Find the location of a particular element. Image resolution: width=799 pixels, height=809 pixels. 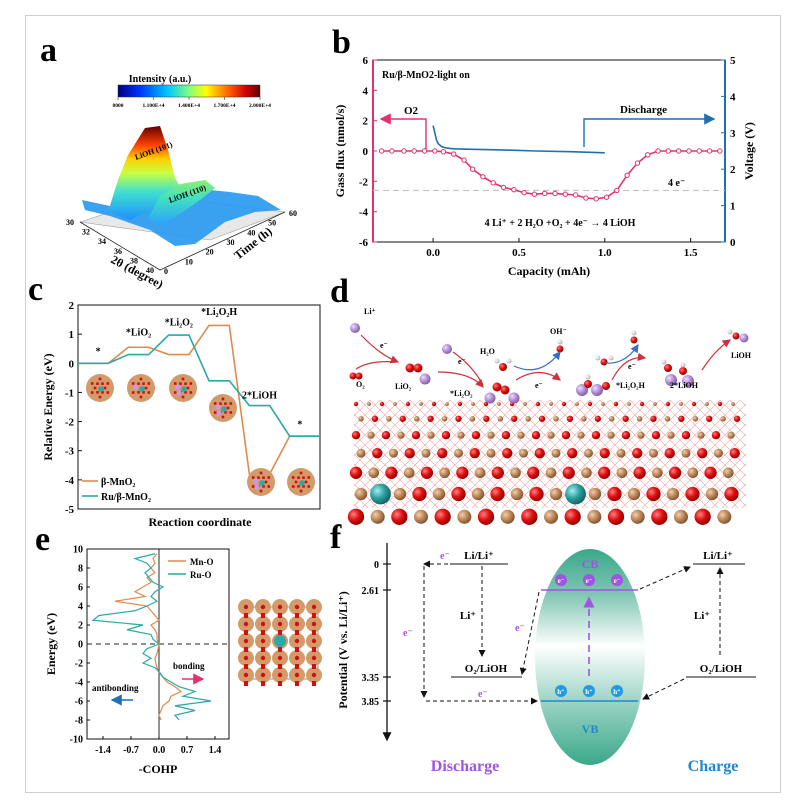

d-label-h2o: H₂O is located at coordinates (487, 351).